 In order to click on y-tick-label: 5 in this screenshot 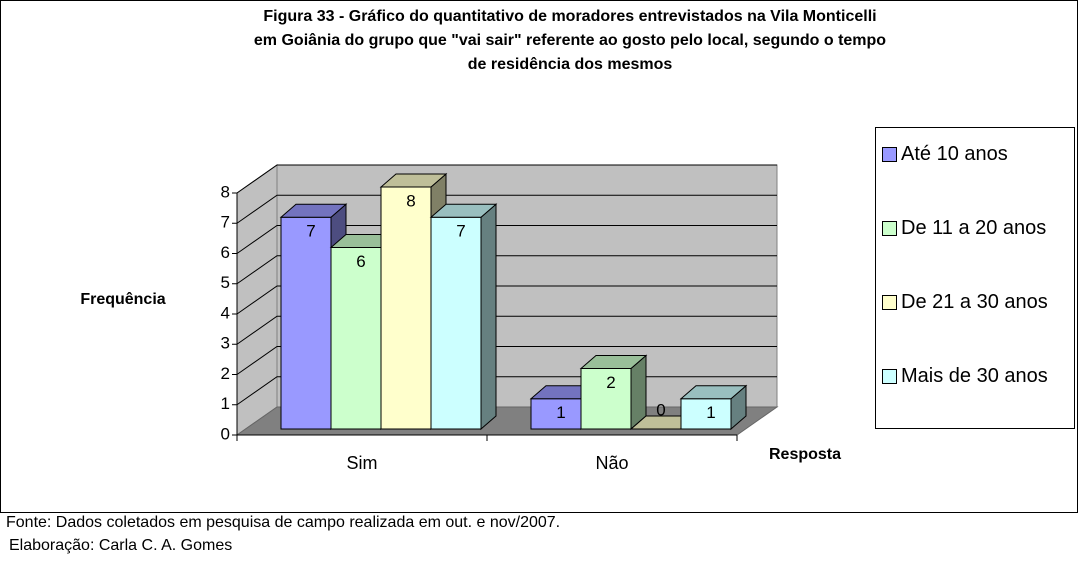, I will do `click(225, 282)`.